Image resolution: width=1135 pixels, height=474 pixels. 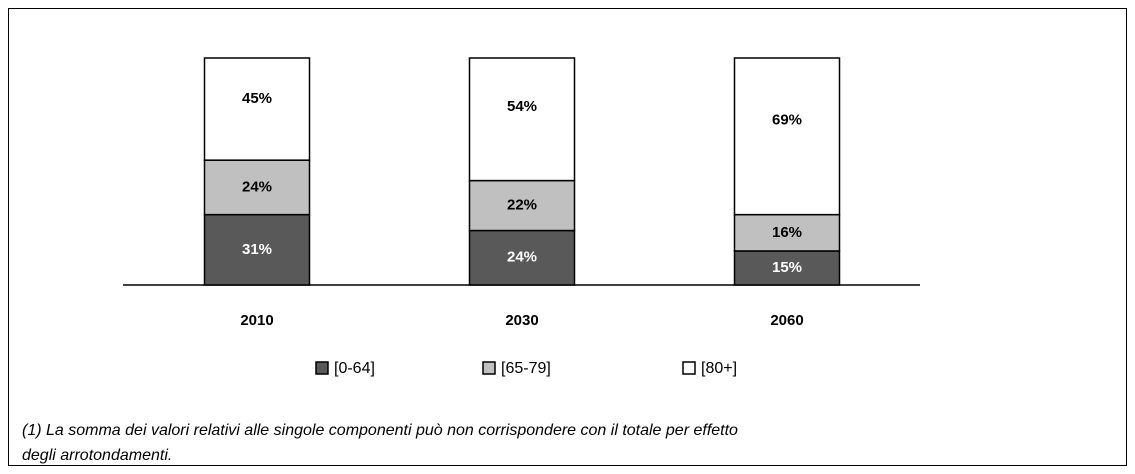 What do you see at coordinates (526, 368) in the screenshot?
I see `legend-label: [65-79]` at bounding box center [526, 368].